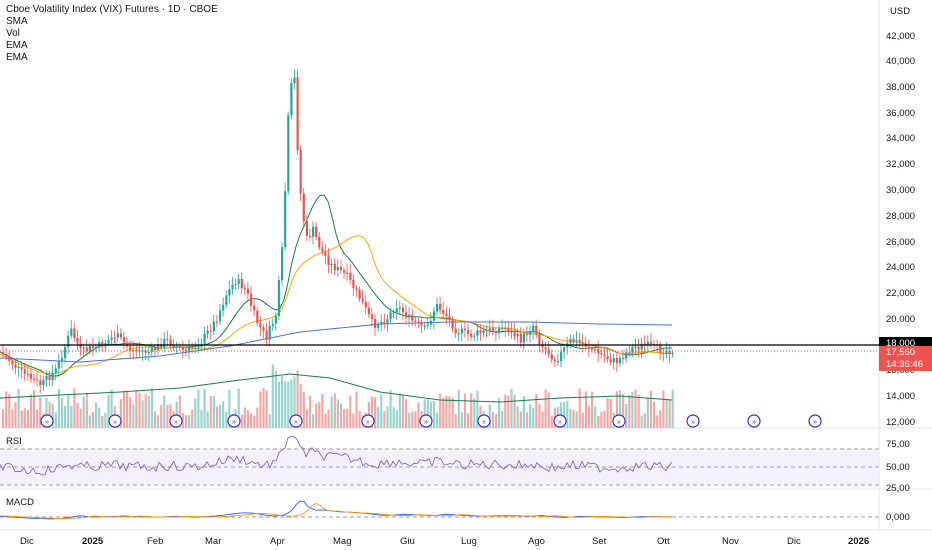 The image size is (932, 550). I want to click on event-markers: » » » » » » » » » » » » », so click(431, 421).